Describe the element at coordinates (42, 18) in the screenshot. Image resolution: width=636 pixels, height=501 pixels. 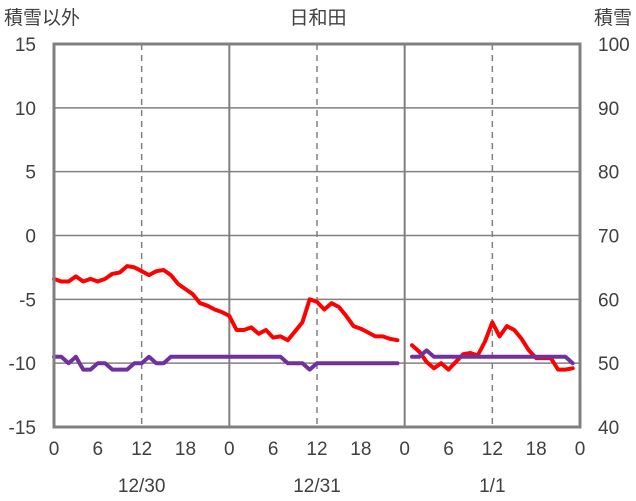
I see `left-axis-label: 積雪以外` at that location.